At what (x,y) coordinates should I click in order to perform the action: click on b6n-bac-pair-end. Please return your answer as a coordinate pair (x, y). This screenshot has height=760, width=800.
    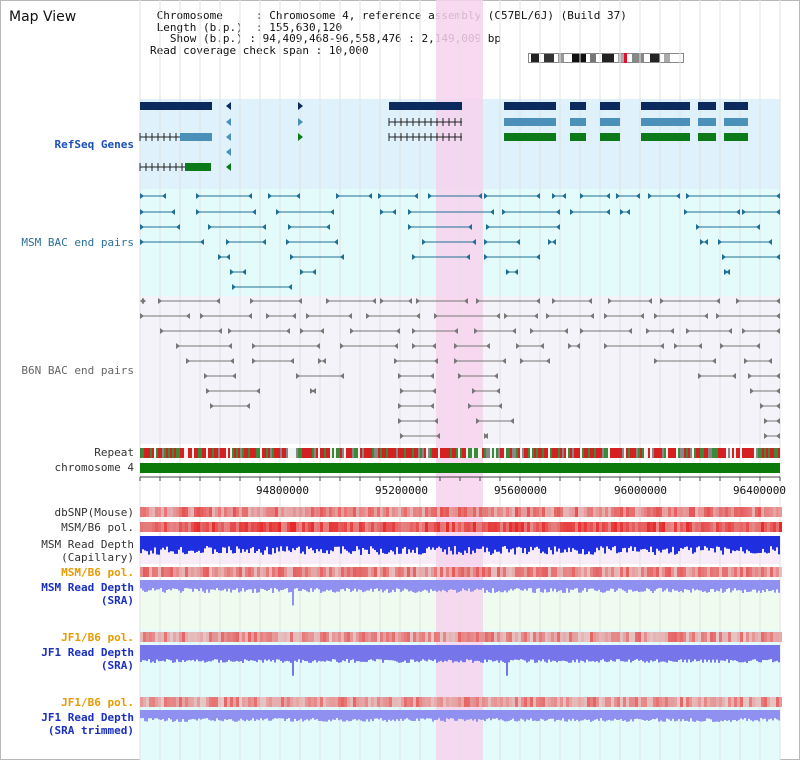
    Looking at the image, I should click on (314, 391).